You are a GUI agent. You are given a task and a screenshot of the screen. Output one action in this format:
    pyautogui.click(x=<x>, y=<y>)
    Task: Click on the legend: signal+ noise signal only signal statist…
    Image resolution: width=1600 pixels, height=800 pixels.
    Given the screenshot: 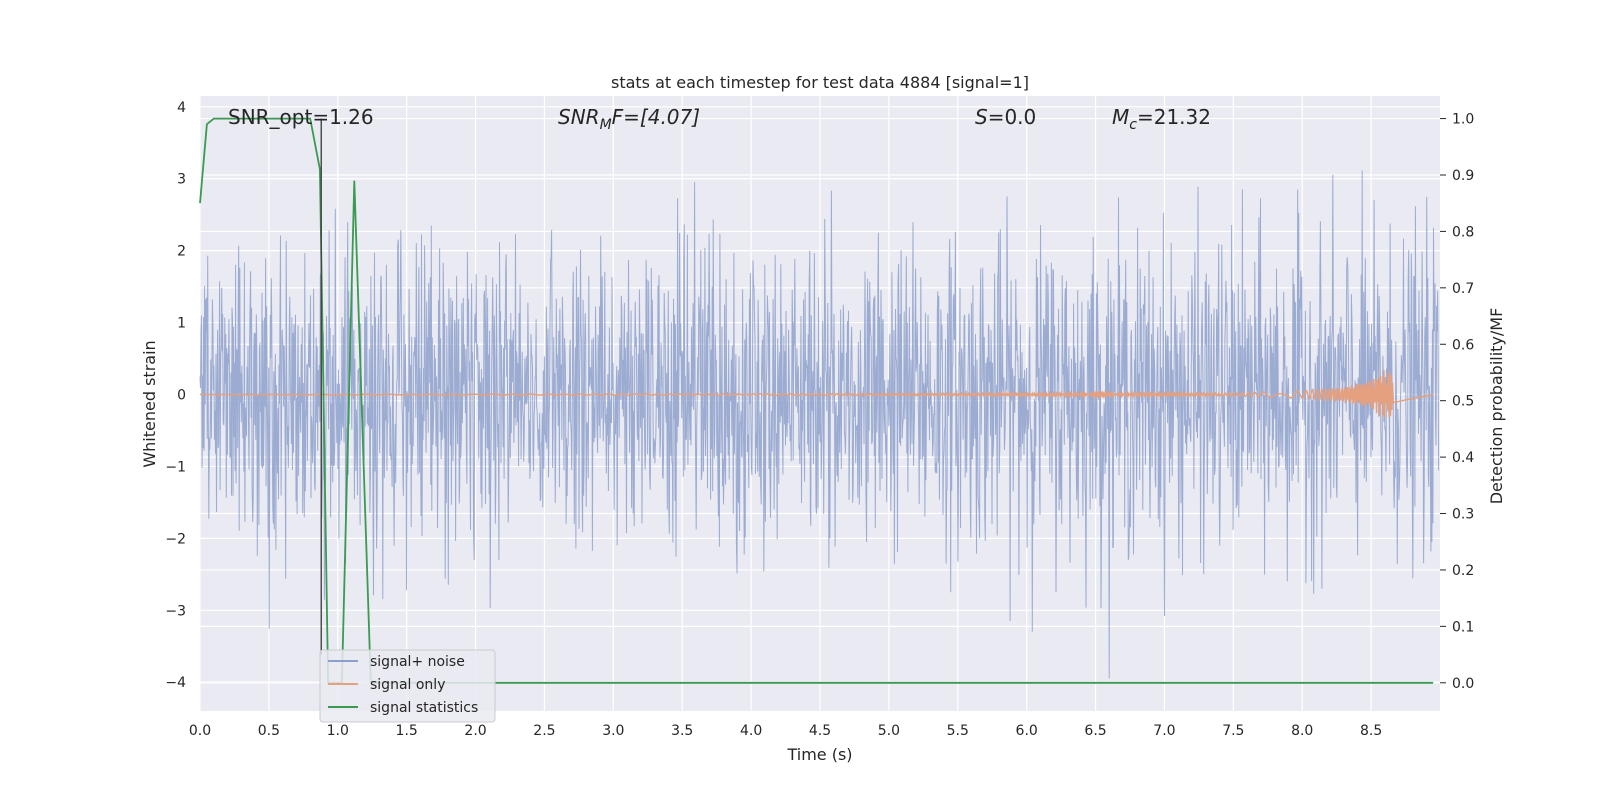 What is the action you would take?
    pyautogui.click(x=407, y=686)
    